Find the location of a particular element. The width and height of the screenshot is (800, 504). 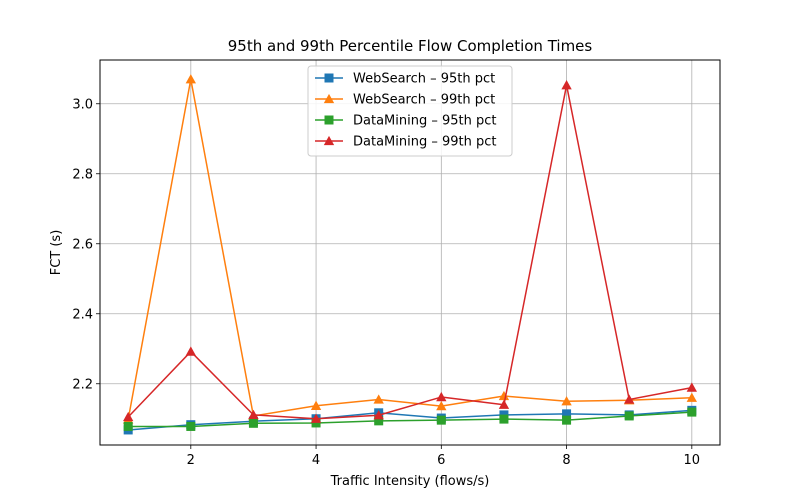

legend-entry: WebSearch – 99th pct is located at coordinates (405, 100).